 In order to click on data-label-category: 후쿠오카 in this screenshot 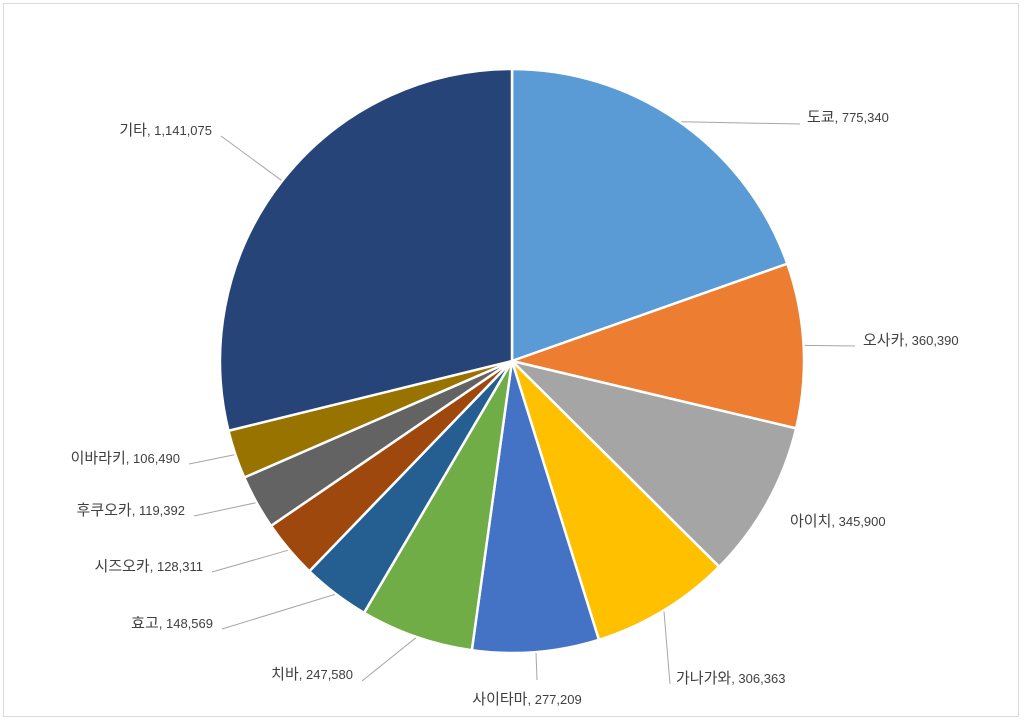, I will do `click(104, 510)`.